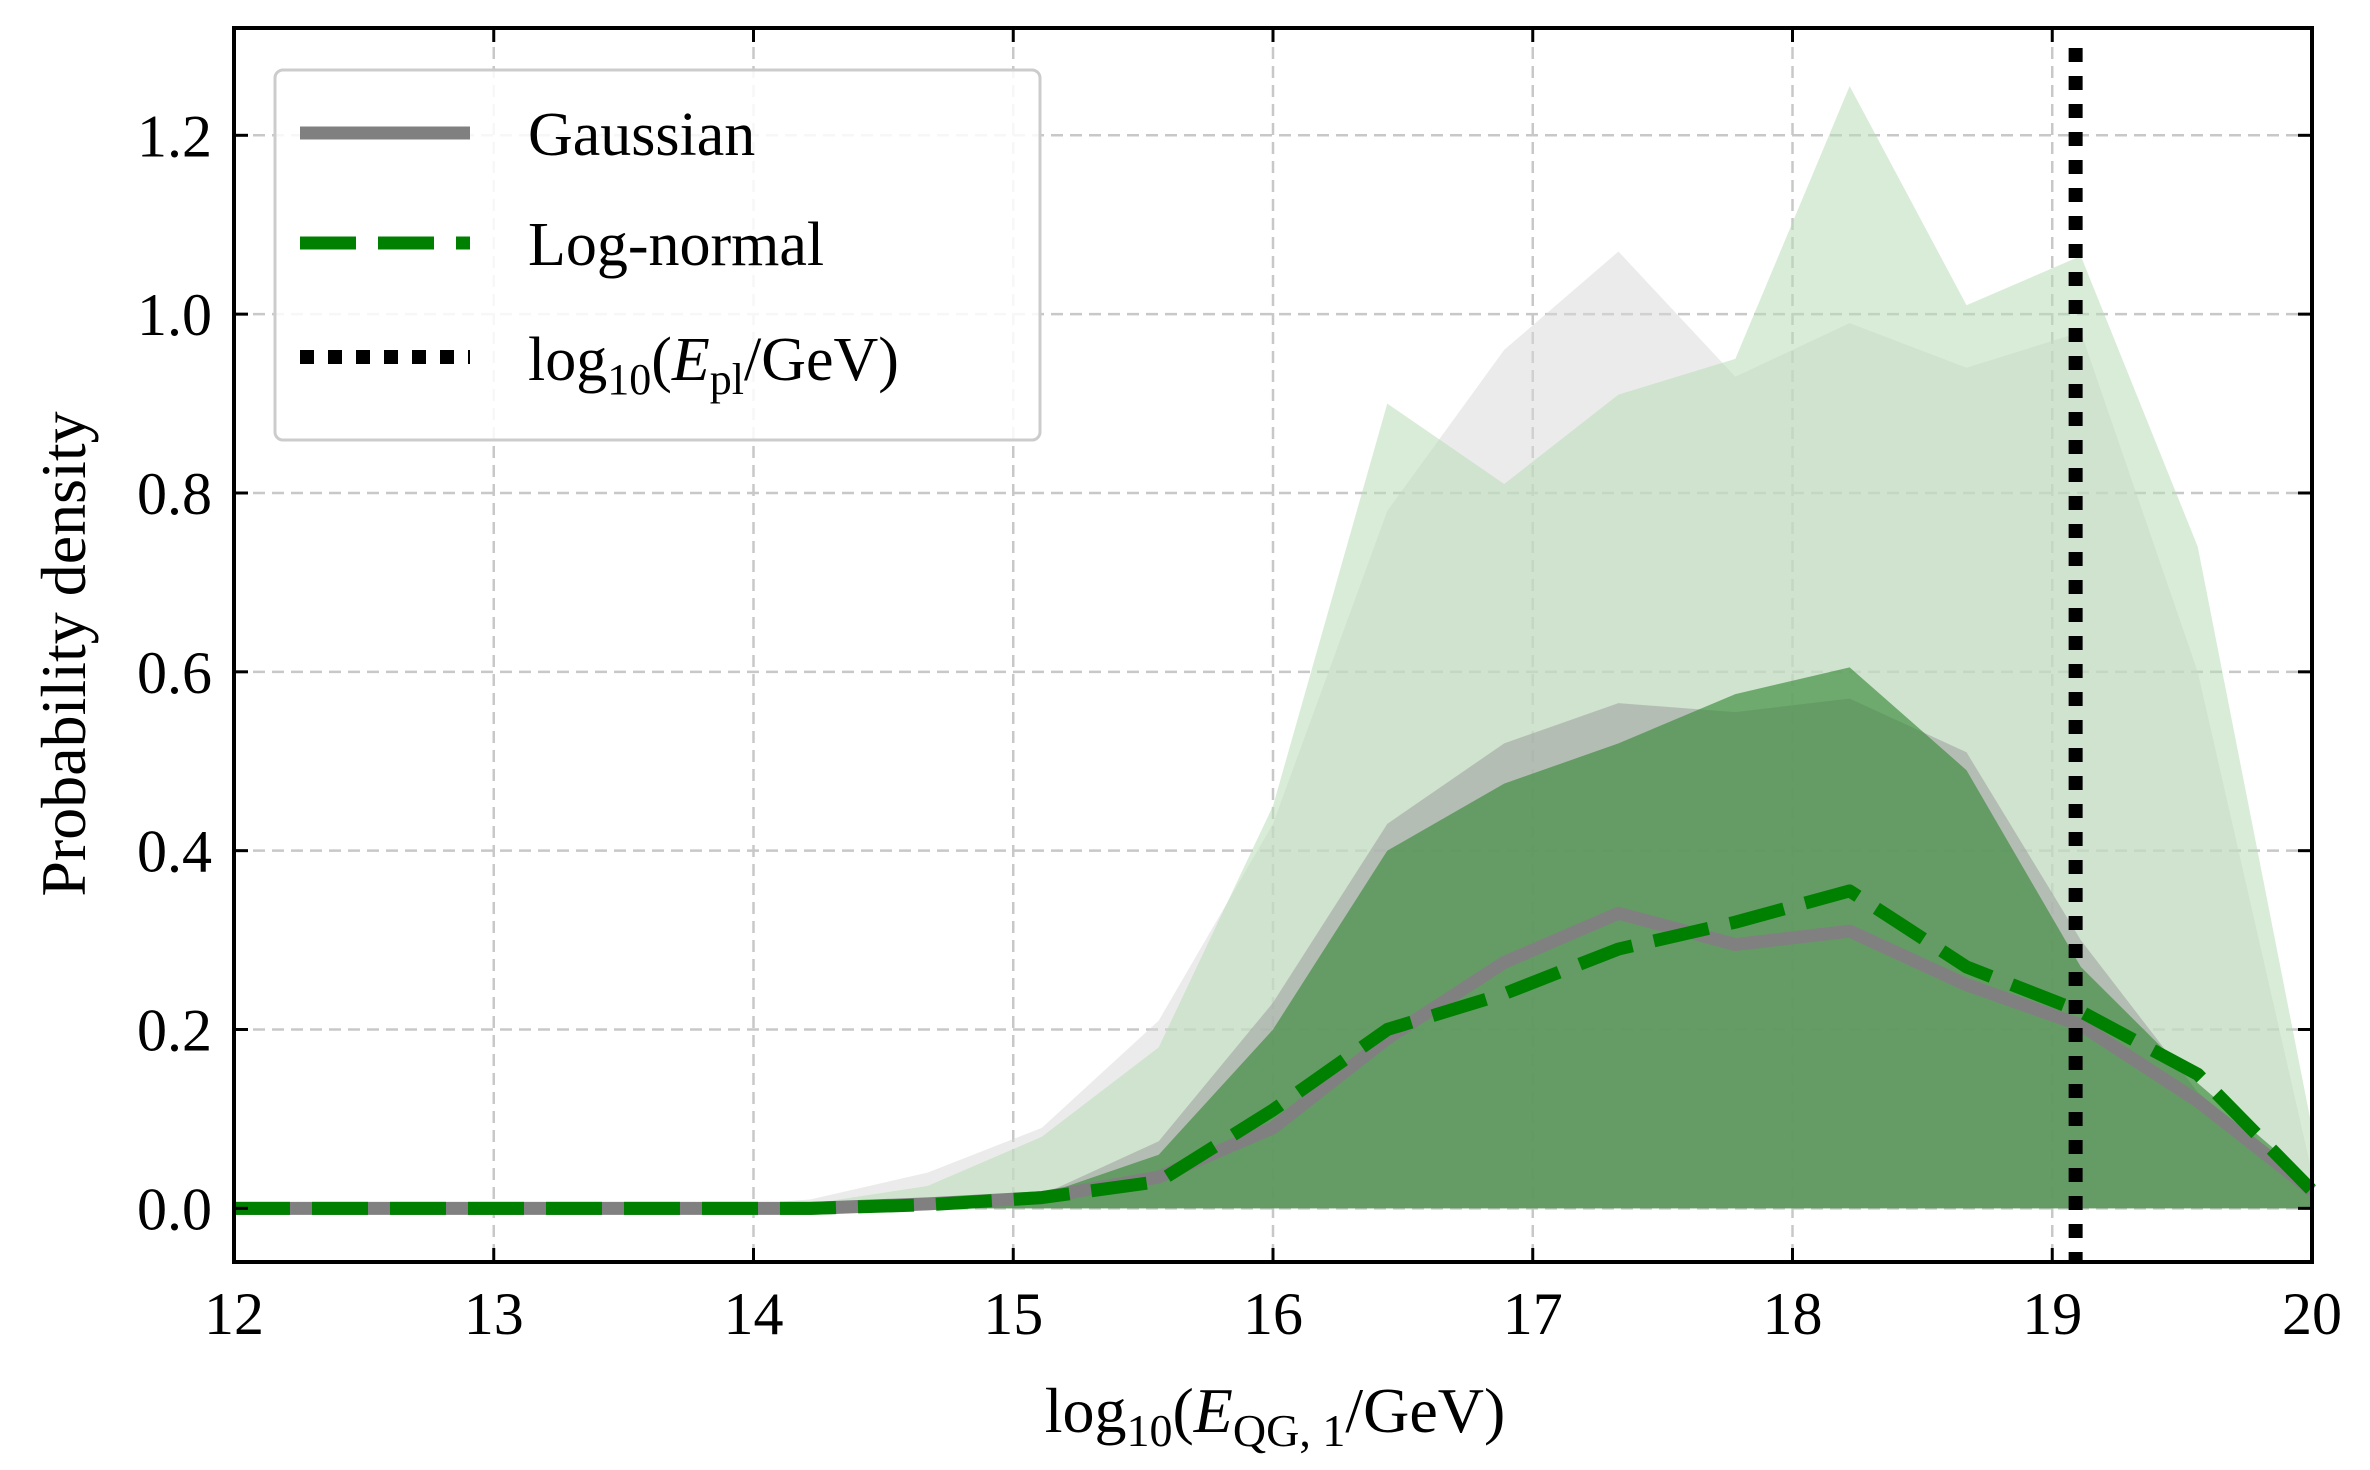 The image size is (2370, 1470). What do you see at coordinates (174, 852) in the screenshot?
I see `y-tick-label-2: 0.4` at bounding box center [174, 852].